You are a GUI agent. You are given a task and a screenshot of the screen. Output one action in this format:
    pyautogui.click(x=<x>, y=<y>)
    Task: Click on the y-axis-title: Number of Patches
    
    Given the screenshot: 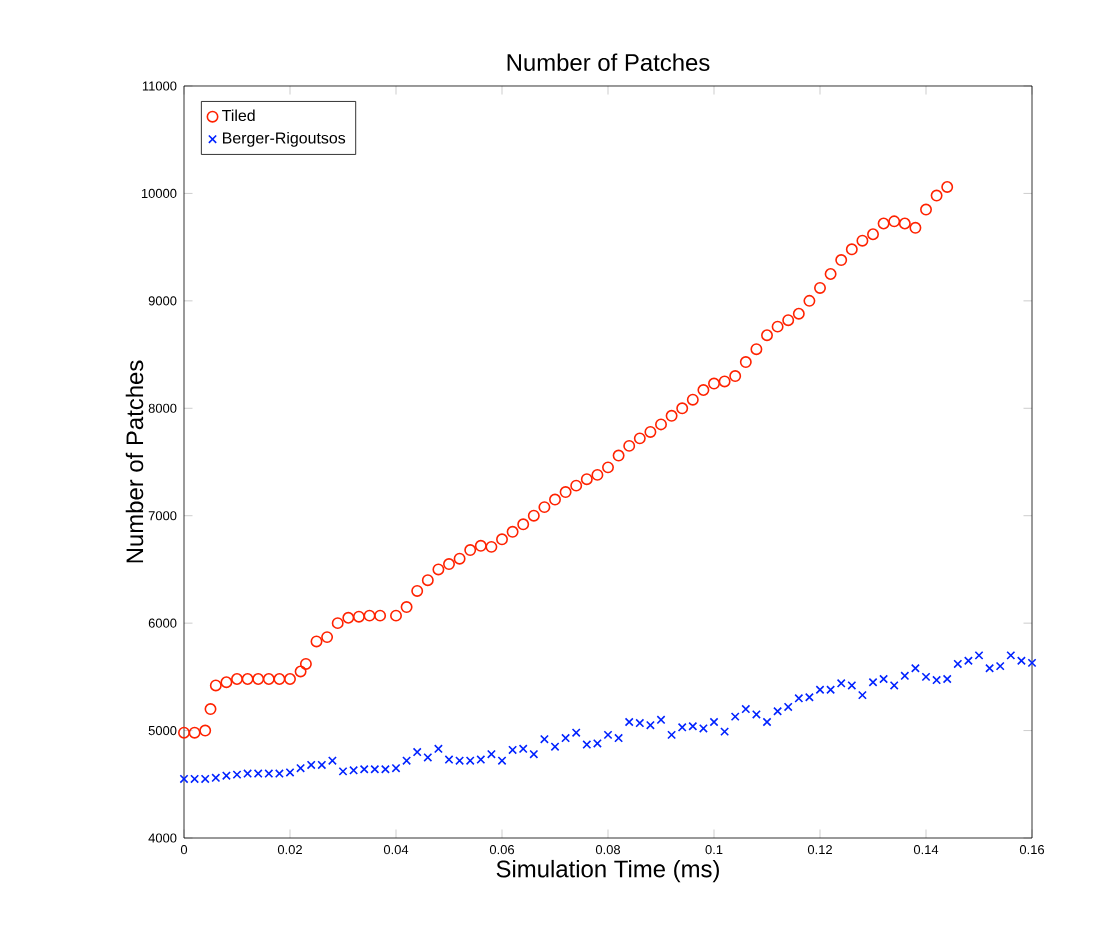 What is the action you would take?
    pyautogui.click(x=134, y=461)
    